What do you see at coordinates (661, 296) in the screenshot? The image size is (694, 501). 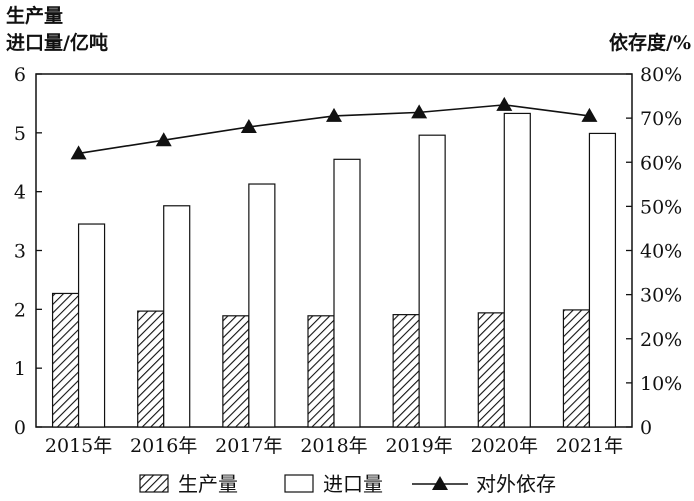 I see `y-right-tick-label: 30%` at bounding box center [661, 296].